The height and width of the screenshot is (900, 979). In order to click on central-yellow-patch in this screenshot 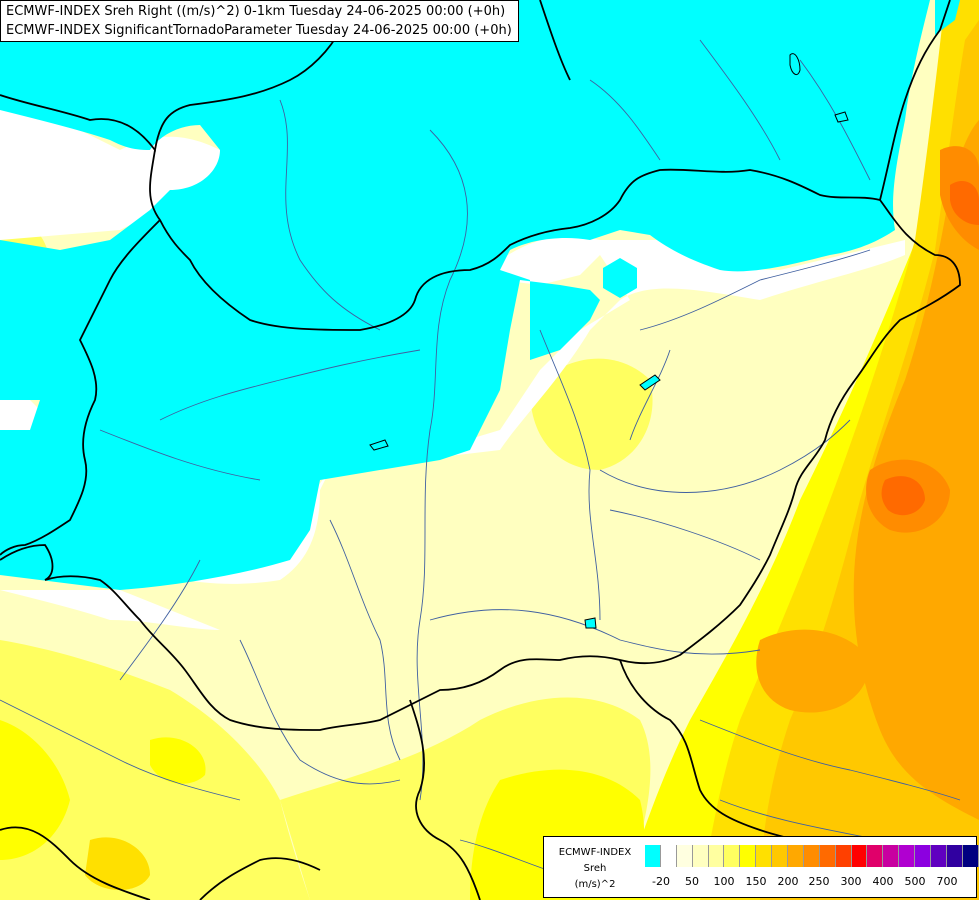, I will do `click(591, 414)`.